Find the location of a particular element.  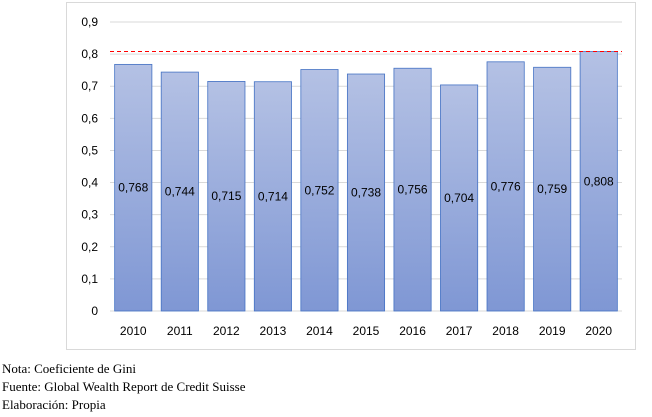

y-tick-label: 0,8 is located at coordinates (89, 54).